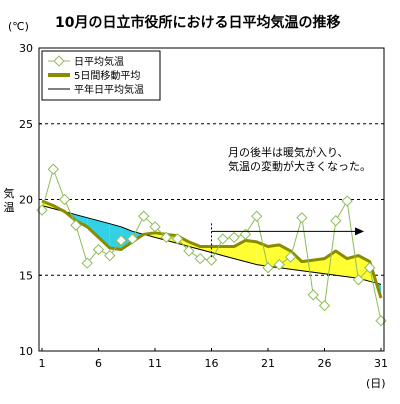  Describe the element at coordinates (98, 363) in the screenshot. I see `x-tick-label: 6` at that location.